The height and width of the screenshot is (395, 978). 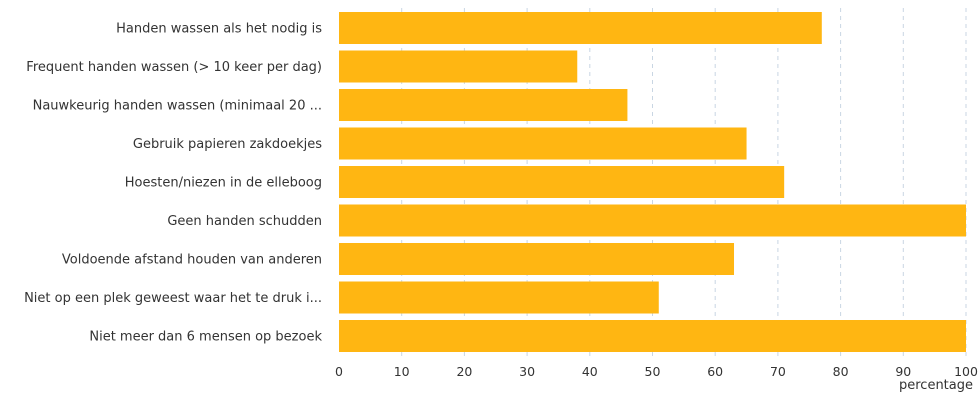 What do you see at coordinates (936, 385) in the screenshot?
I see `x-axis-title: percentage` at bounding box center [936, 385].